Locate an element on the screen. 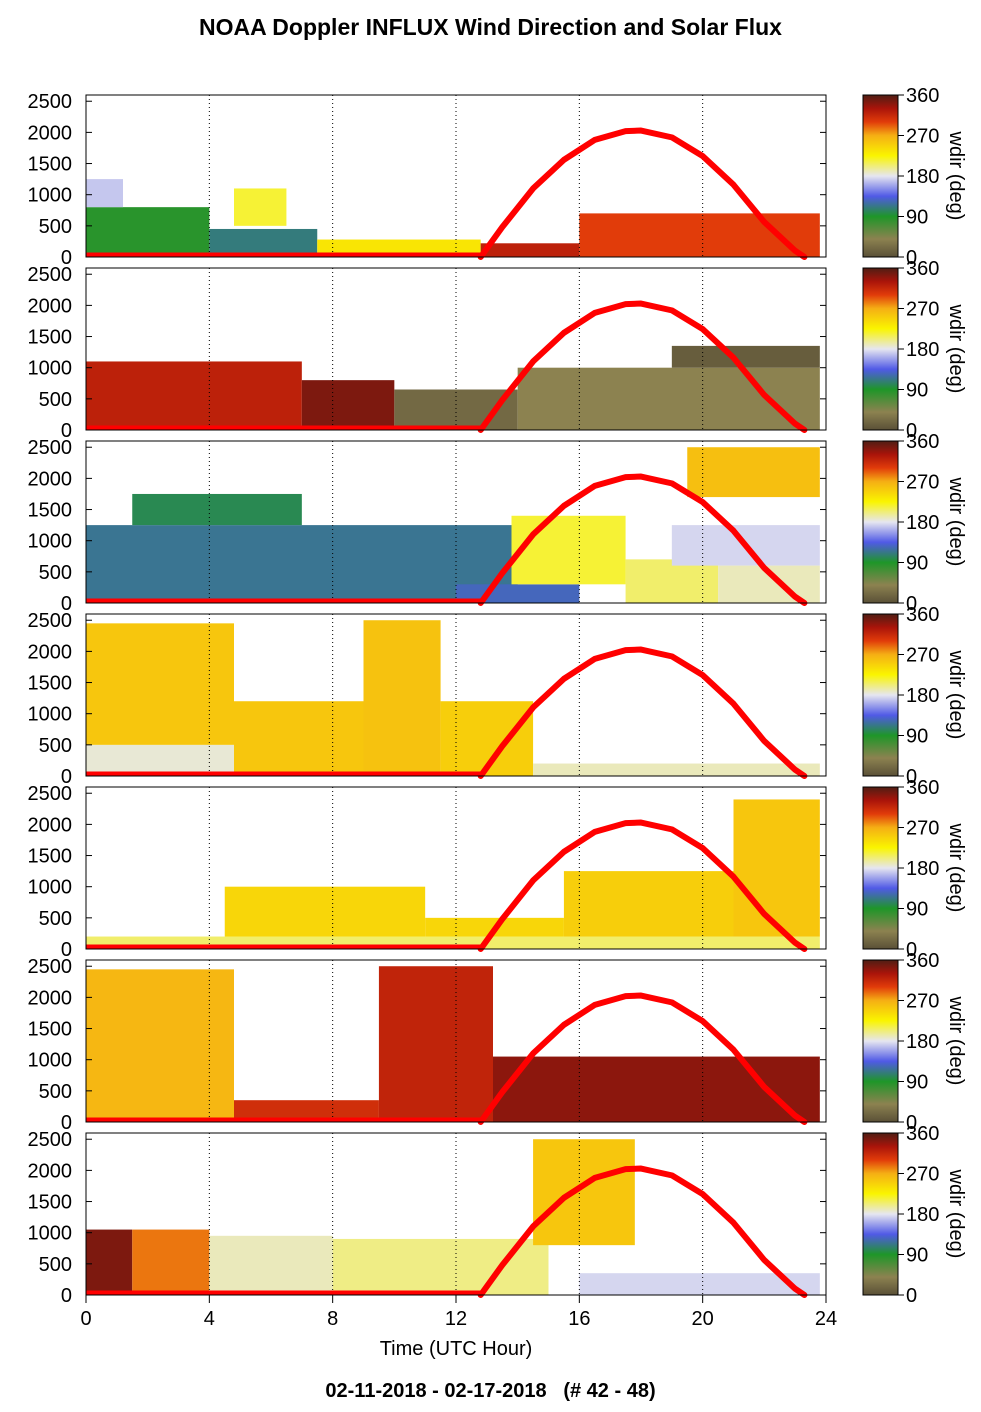 The height and width of the screenshot is (1412, 981). x-tick-label: 8 is located at coordinates (332, 1319).